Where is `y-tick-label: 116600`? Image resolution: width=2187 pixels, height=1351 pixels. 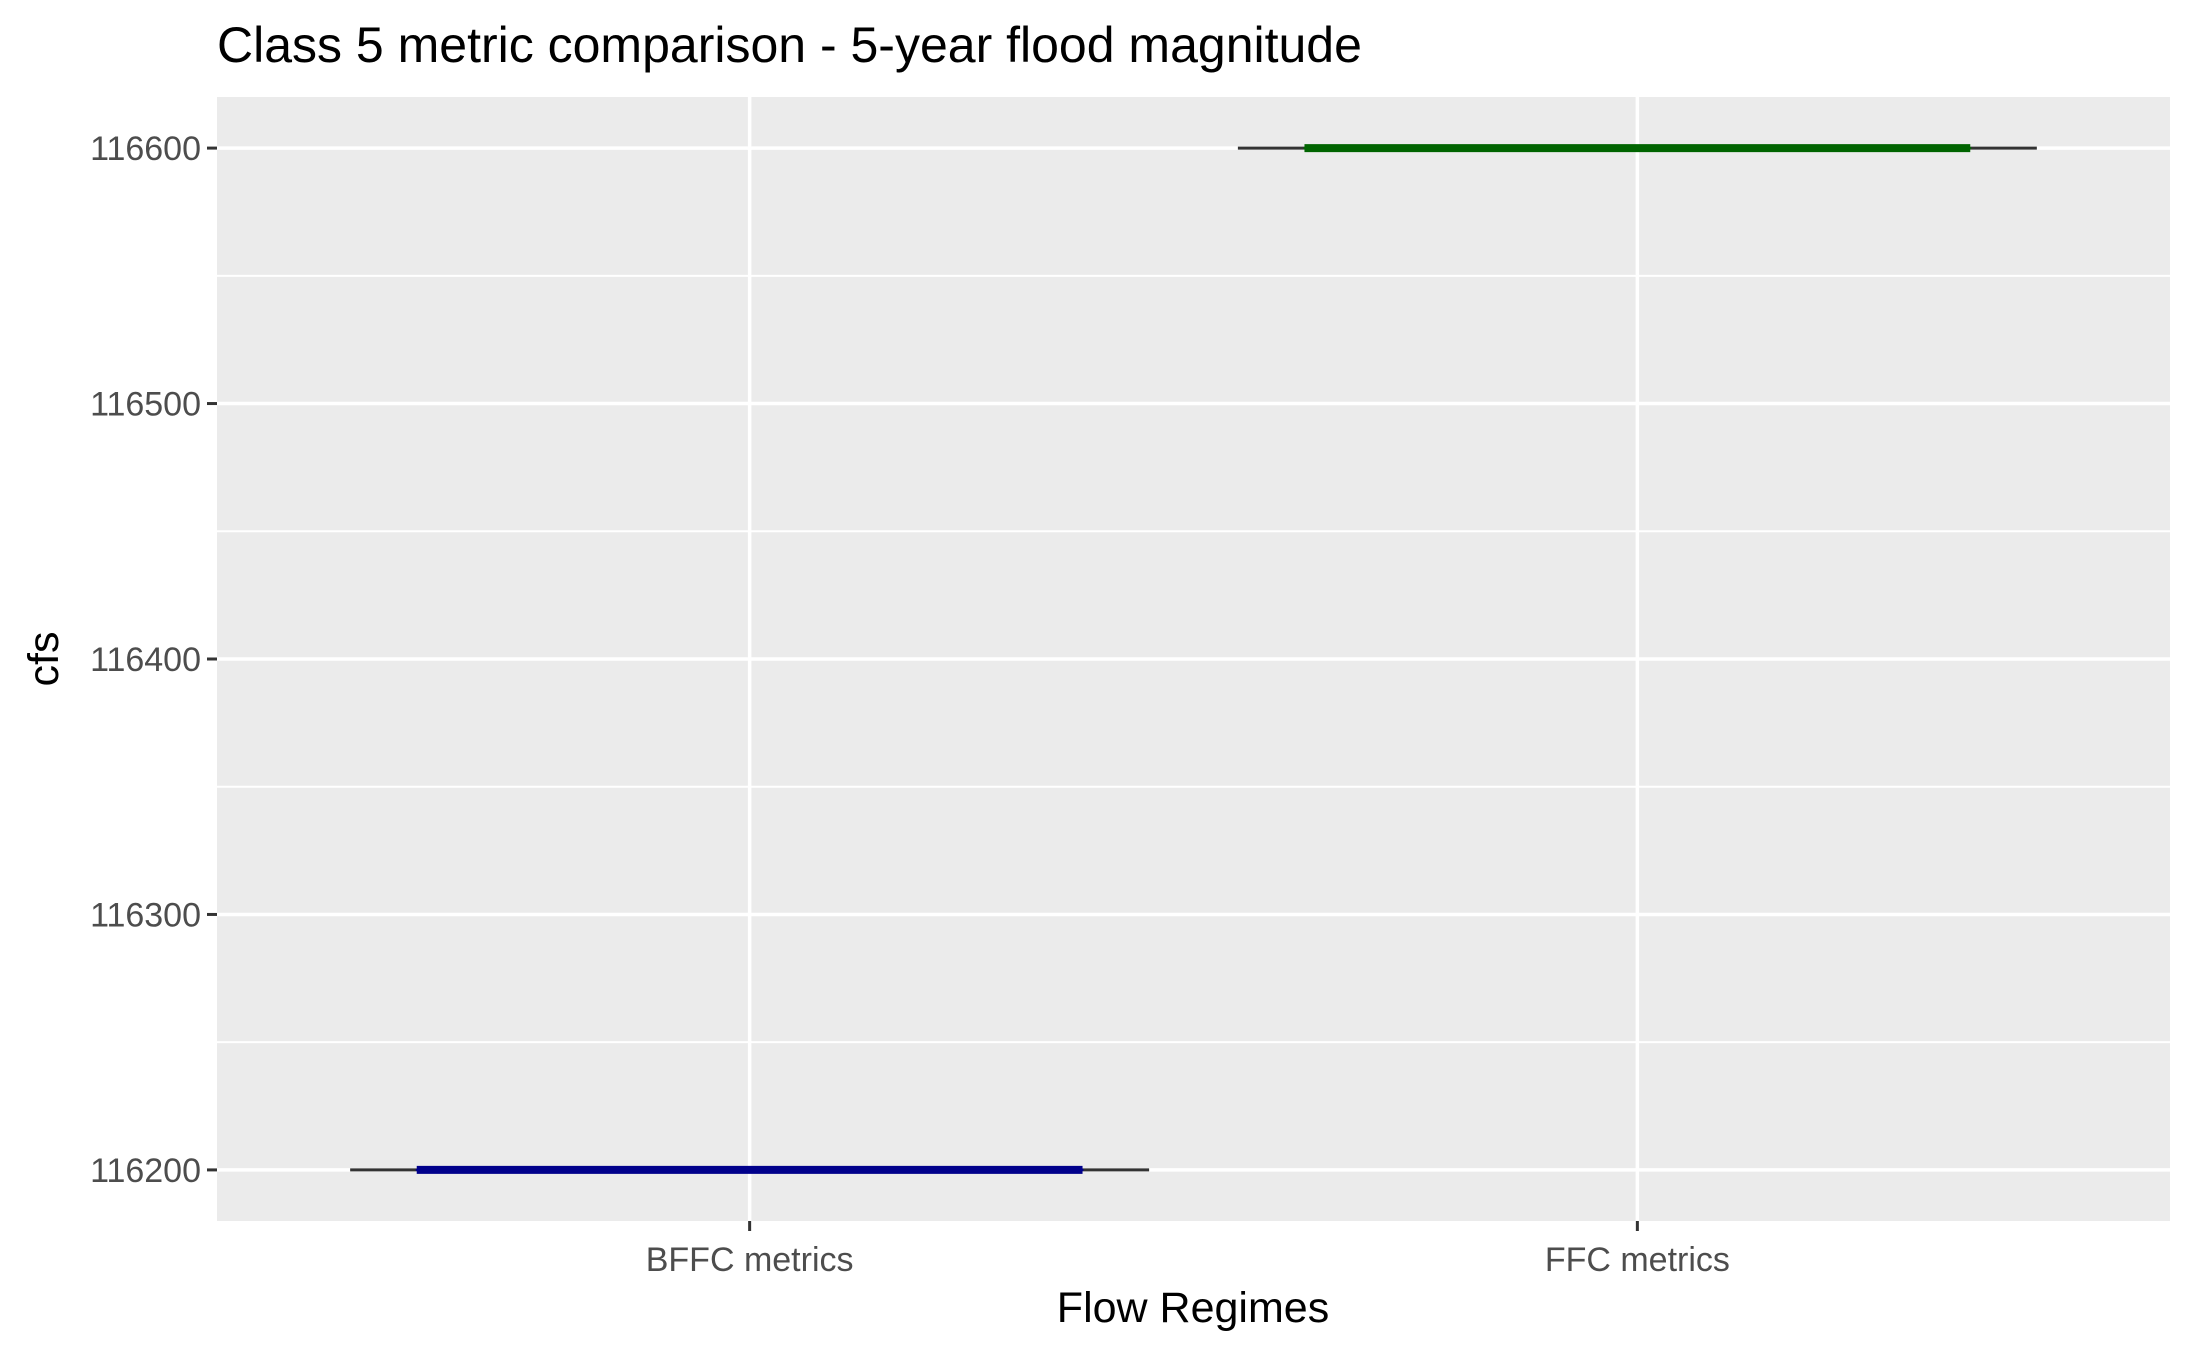 y-tick-label: 116600 is located at coordinates (145, 149).